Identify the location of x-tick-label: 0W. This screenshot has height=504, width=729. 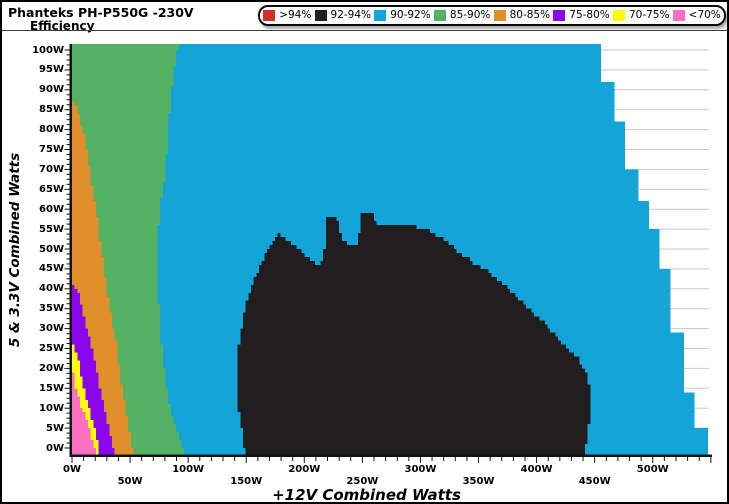
(72, 469).